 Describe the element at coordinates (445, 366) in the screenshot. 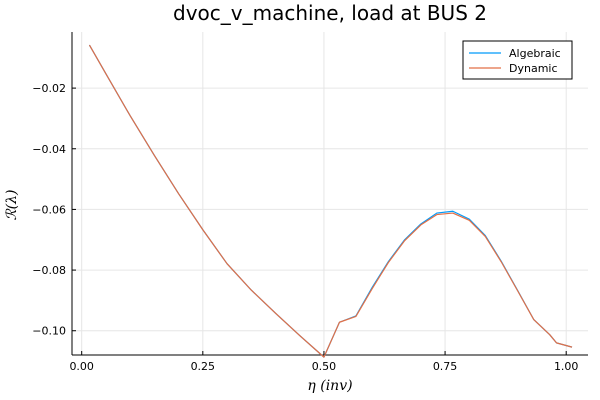

I see `x-tick-label: 0.75` at that location.